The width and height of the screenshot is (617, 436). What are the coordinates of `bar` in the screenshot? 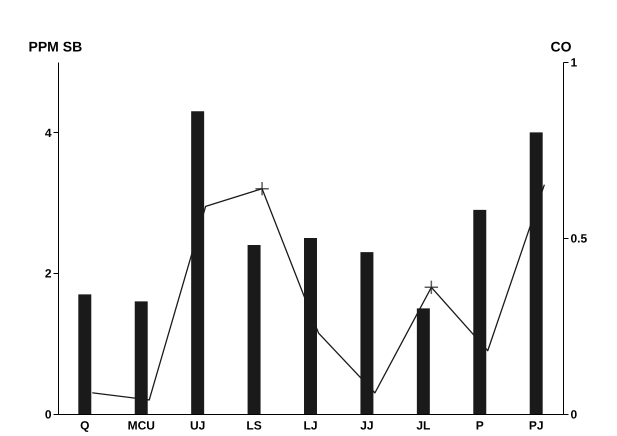 It's located at (254, 329).